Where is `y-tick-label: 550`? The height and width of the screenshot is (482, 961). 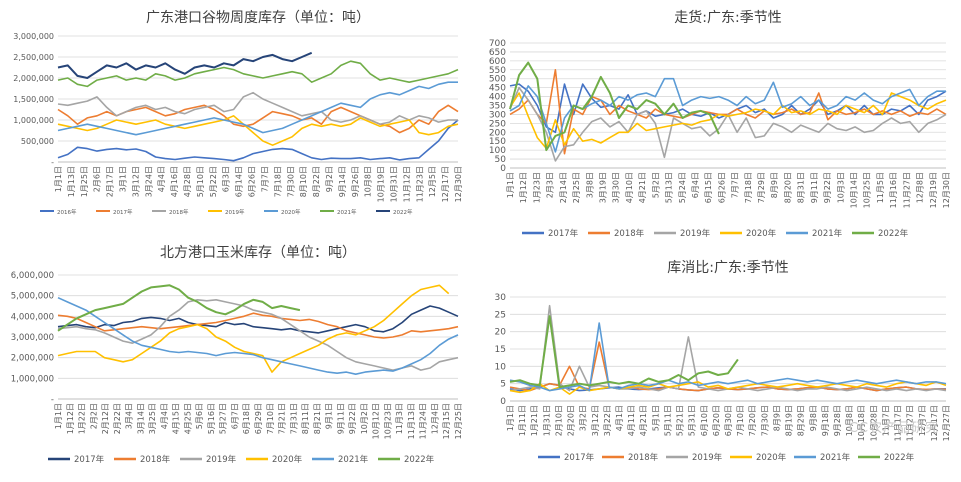
y-tick-label: 550 is located at coordinates (497, 71).